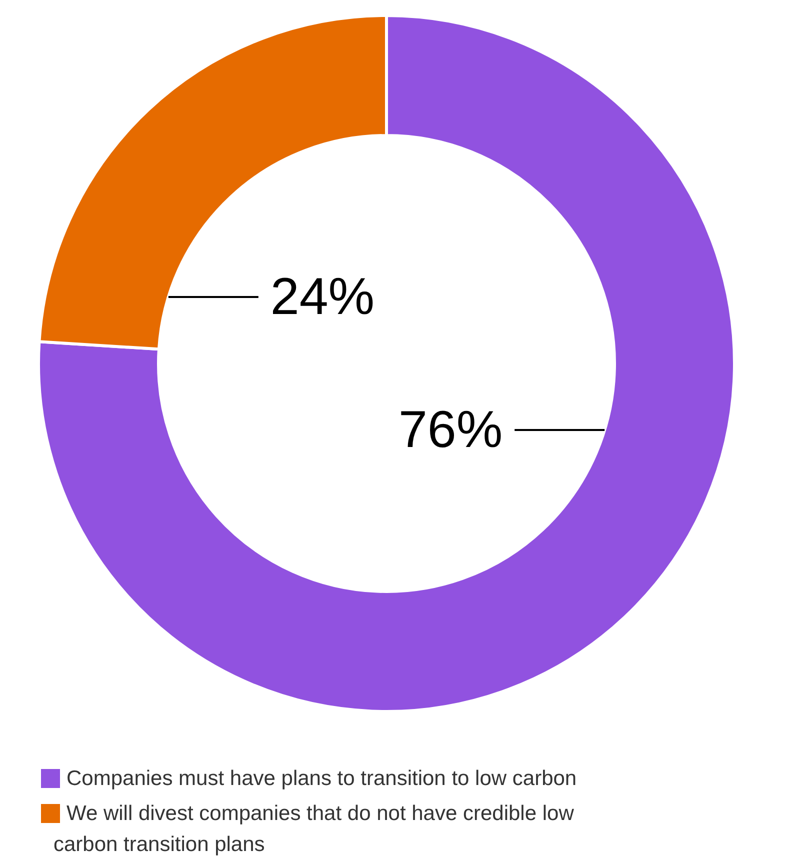 The width and height of the screenshot is (788, 860). What do you see at coordinates (314, 829) in the screenshot?
I see `legend-label: We will divest companies that do not have credible low carbon transition plans` at bounding box center [314, 829].